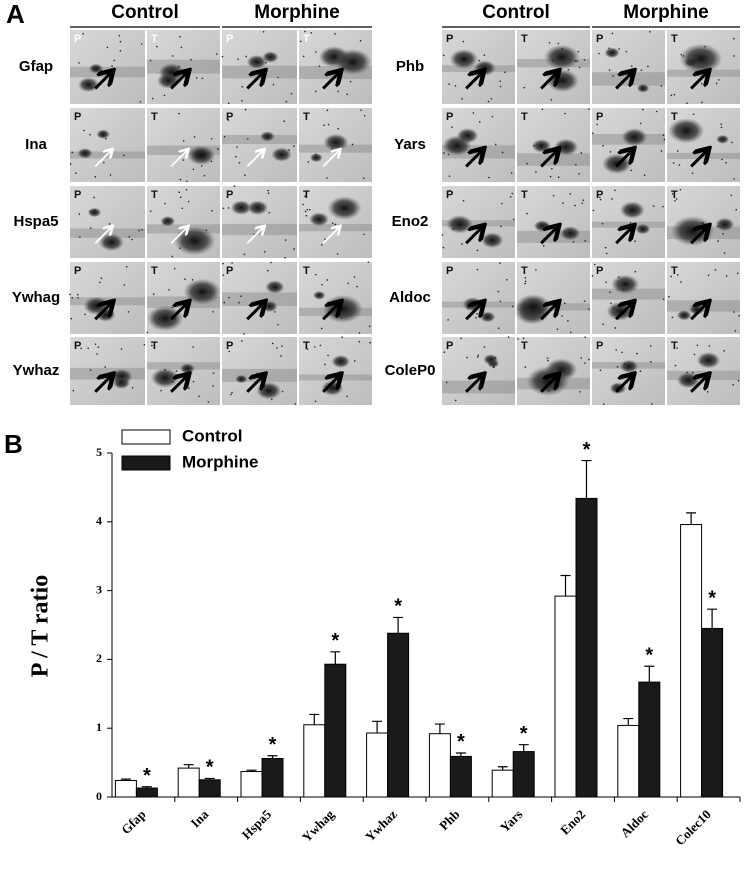 Image resolution: width=745 pixels, height=871 pixels. What do you see at coordinates (188, 766) in the screenshot?
I see `error-bar` at bounding box center [188, 766].